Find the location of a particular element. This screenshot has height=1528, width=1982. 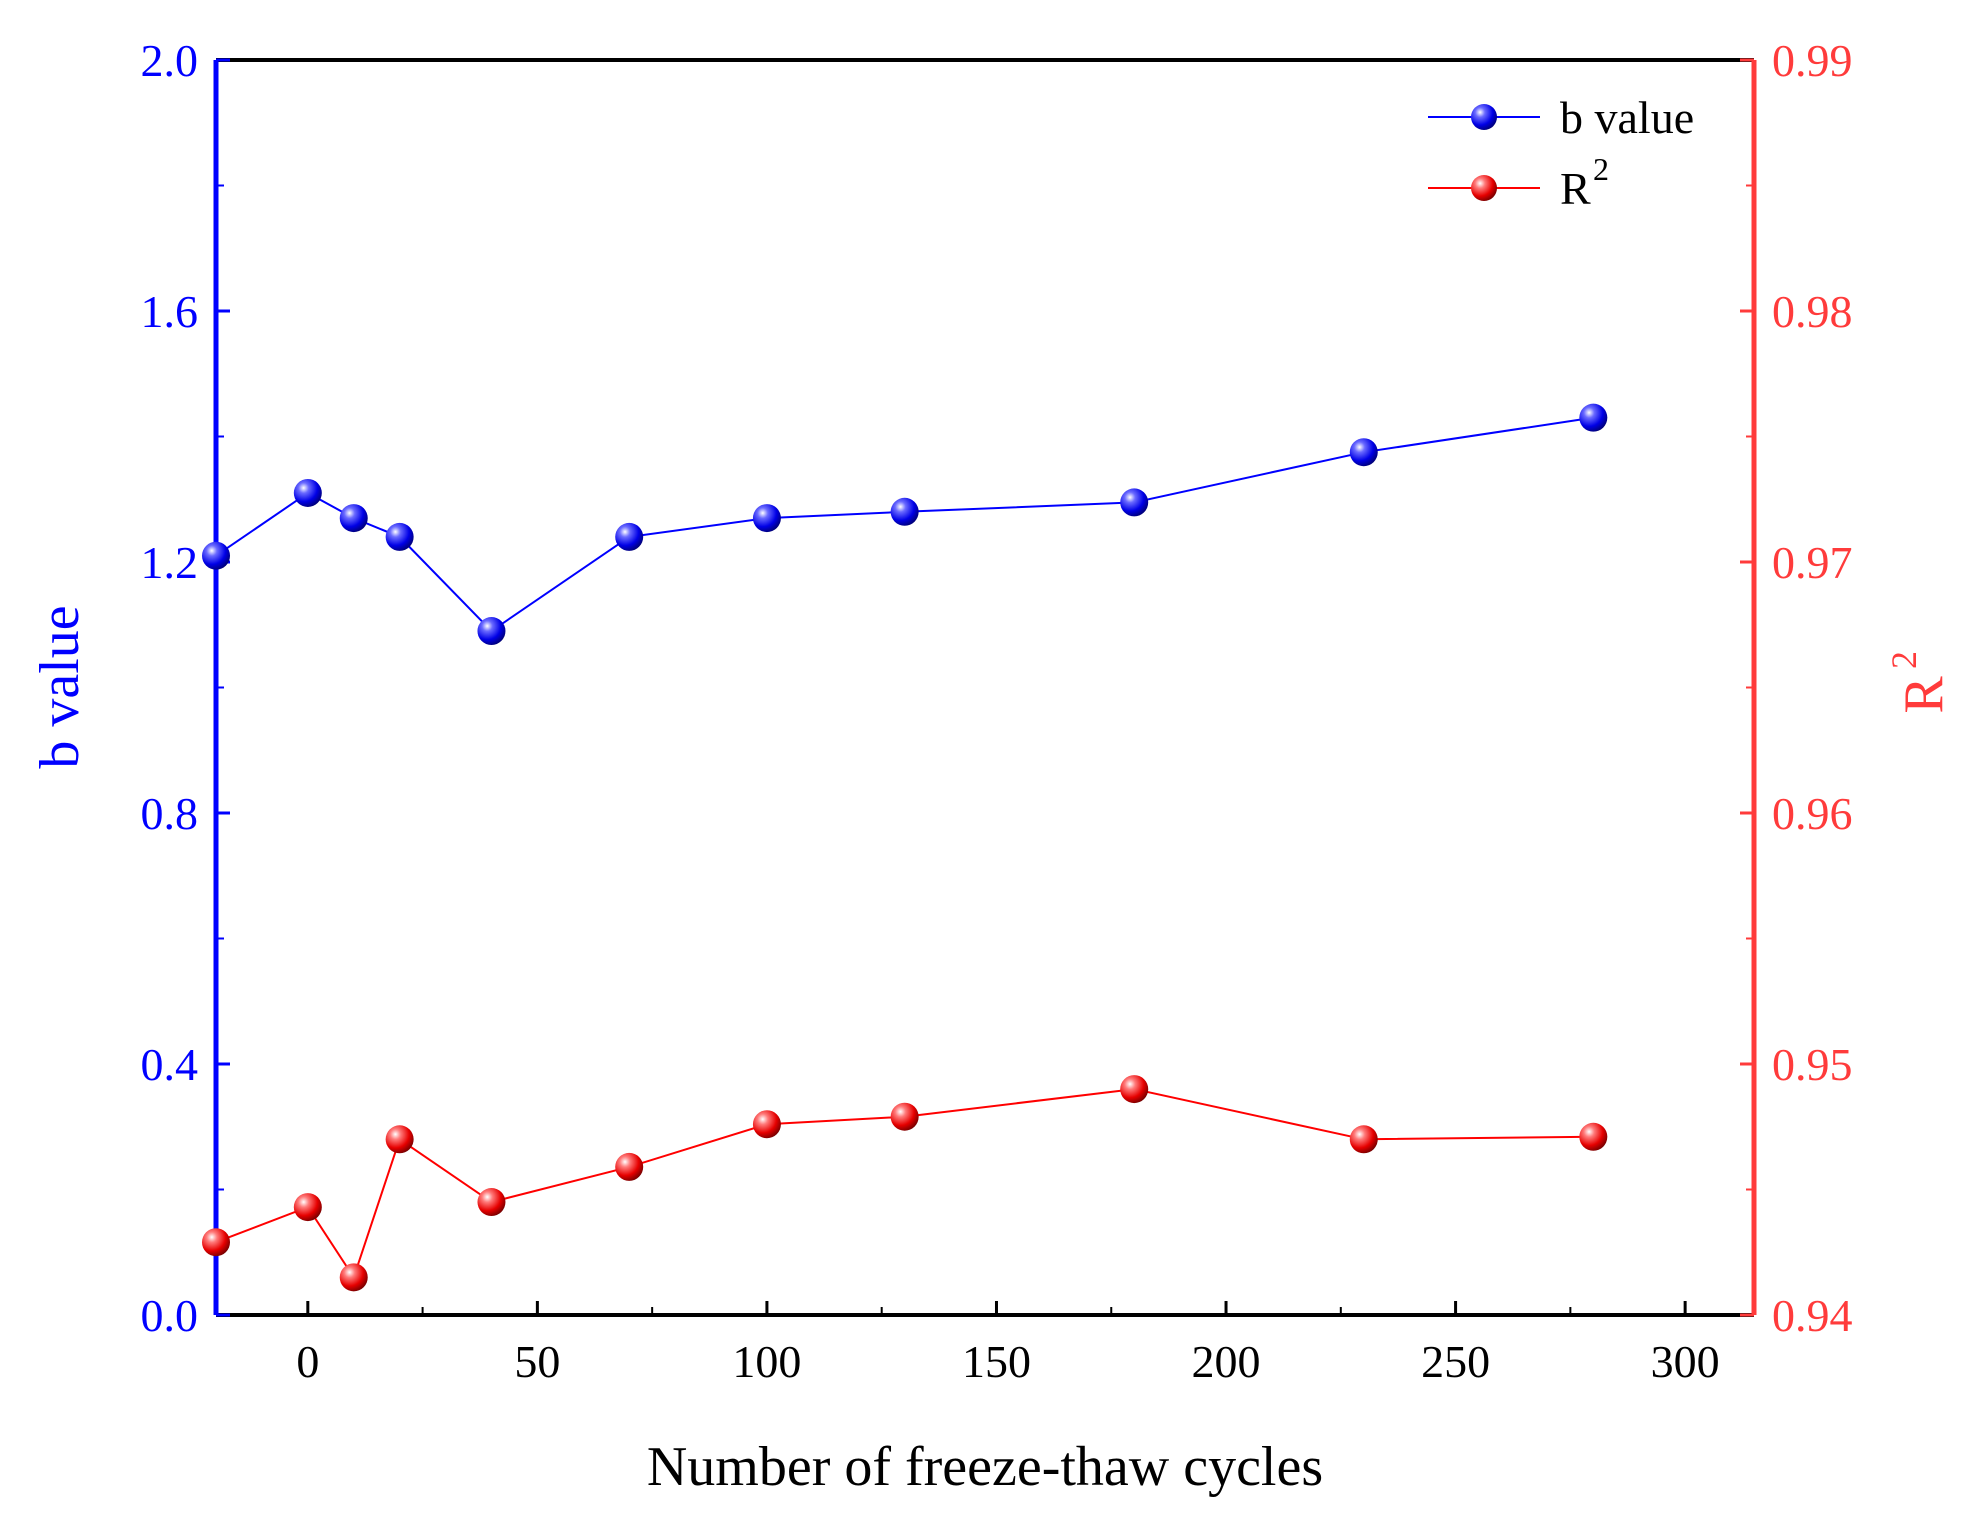

y2-tick-group: 0.94 0.95 0.96 0.97 0.98 0.99 is located at coordinates (1796, 688).